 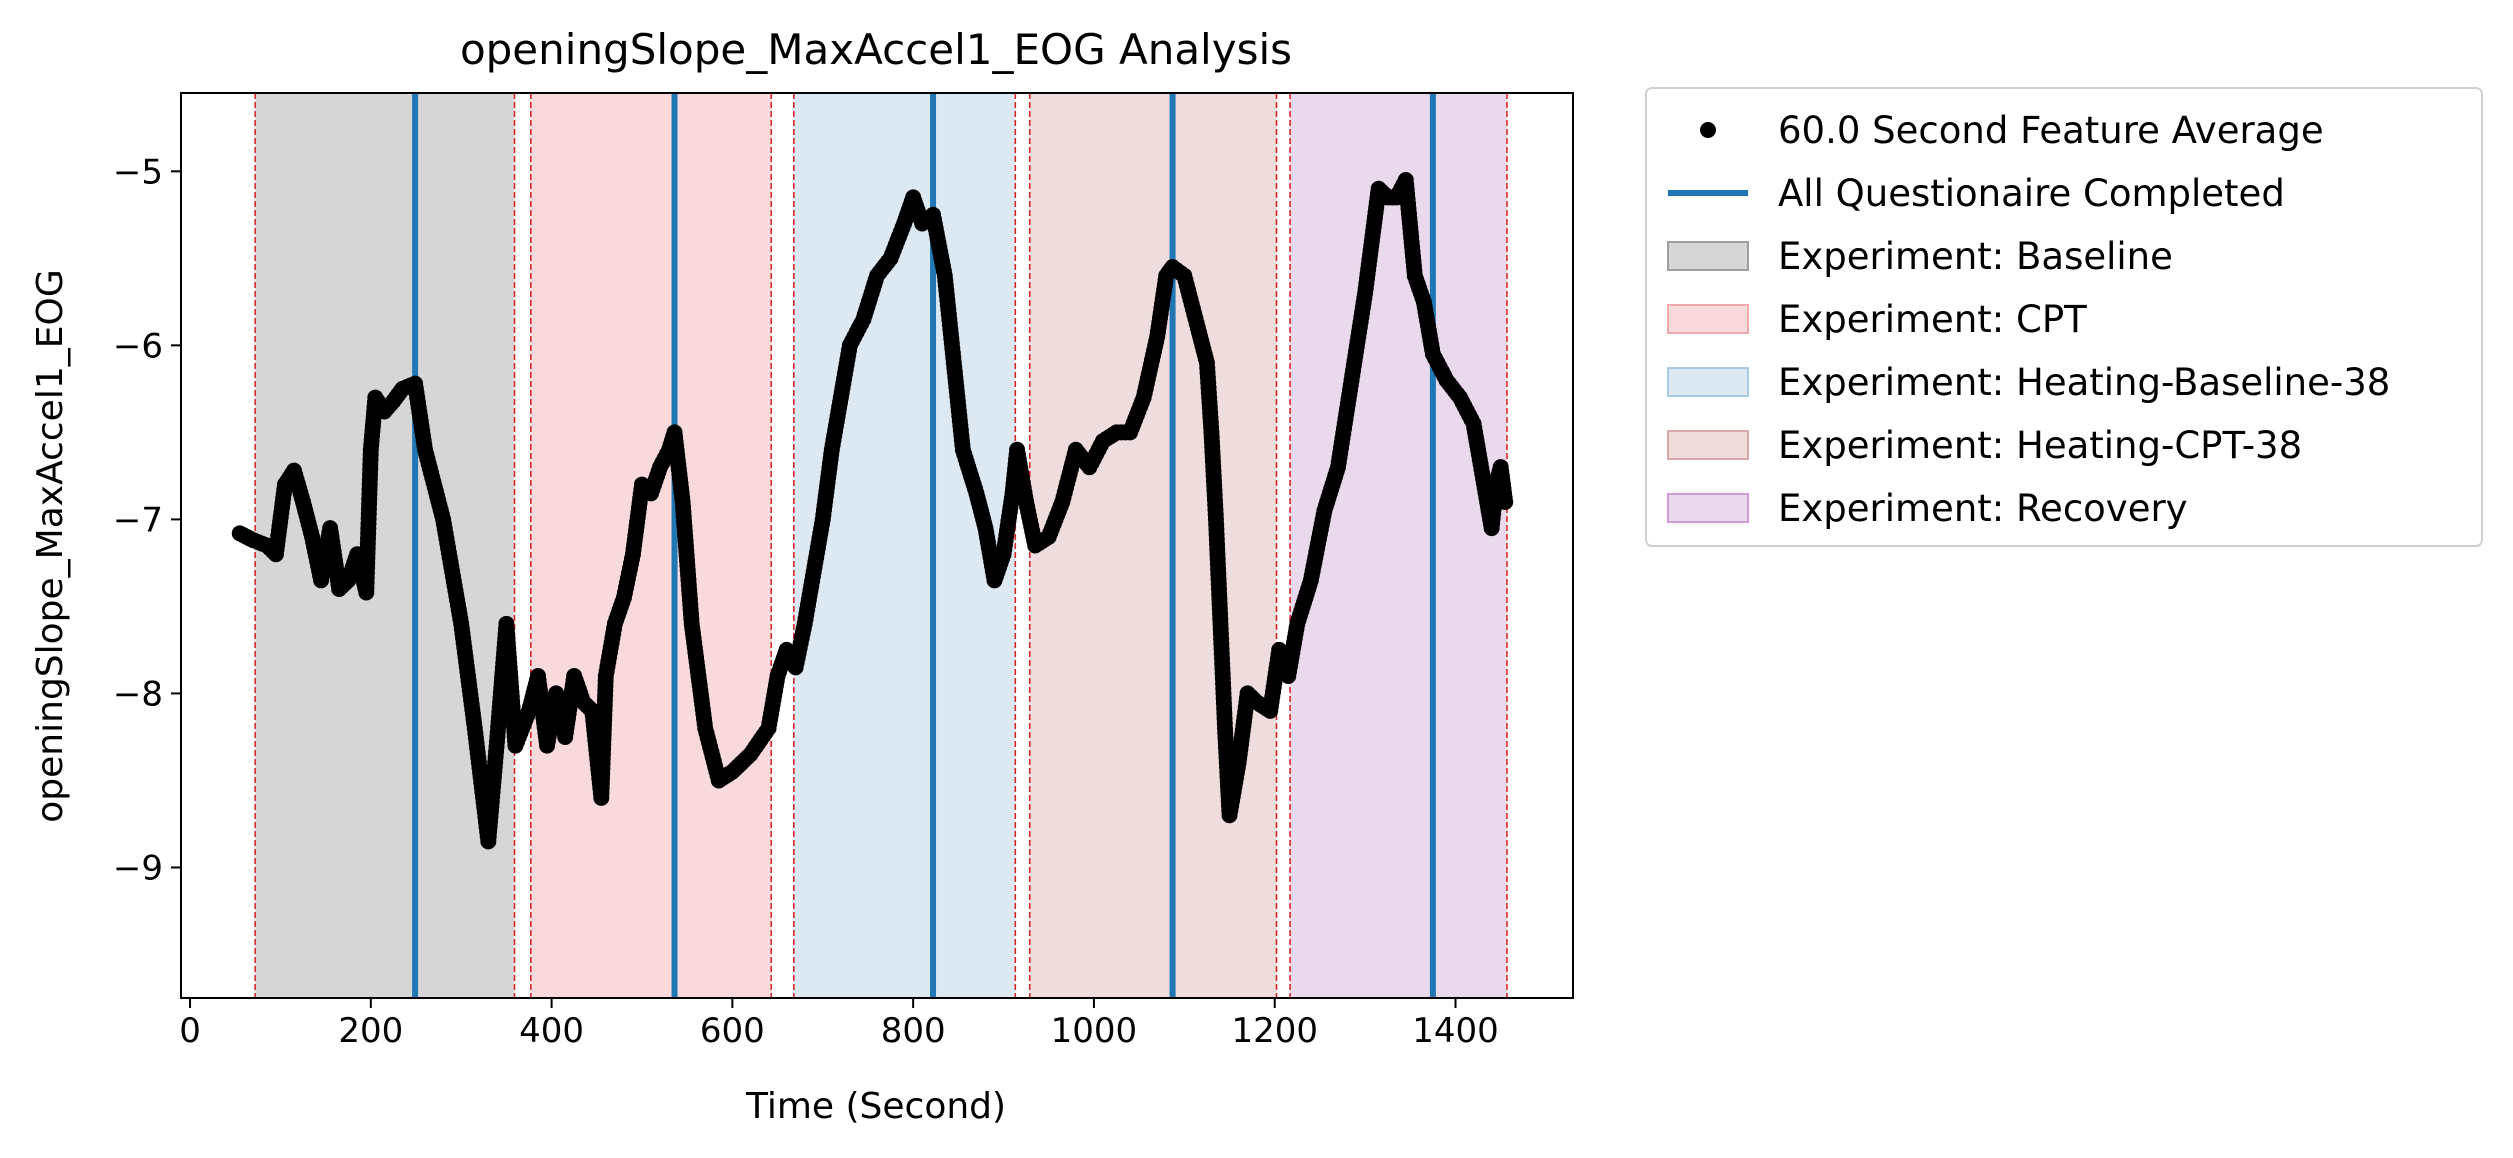 I want to click on y-axis-label: openingSlope_MaxAccel1_EOG, so click(x=50, y=545).